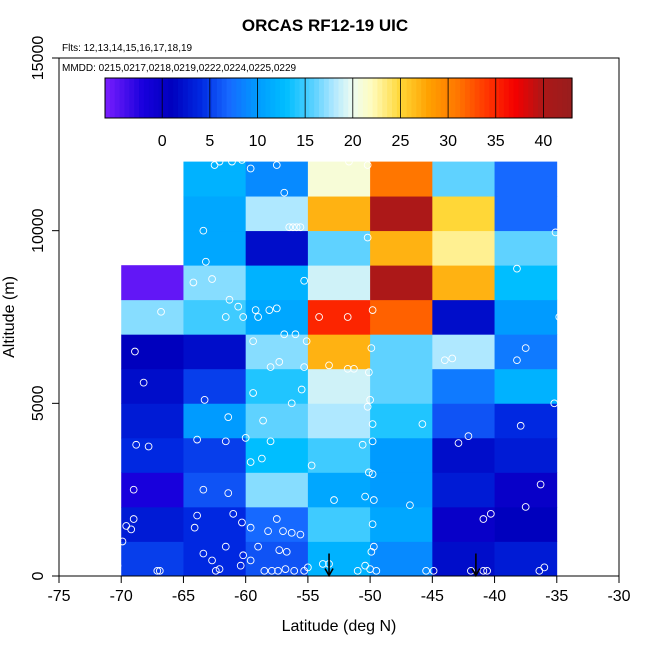 The height and width of the screenshot is (650, 650). What do you see at coordinates (307, 596) in the screenshot?
I see `x-tick-label: -55` at bounding box center [307, 596].